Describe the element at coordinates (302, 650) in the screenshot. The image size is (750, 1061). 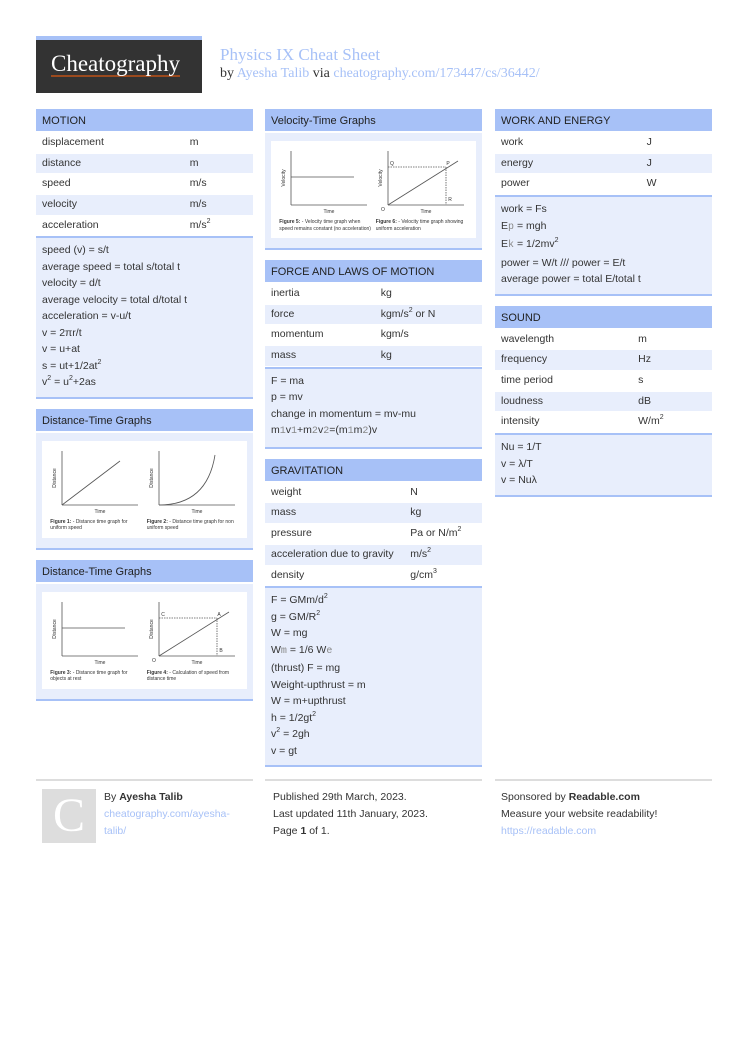
I see `formula: Wm = 1/6 We` at that location.